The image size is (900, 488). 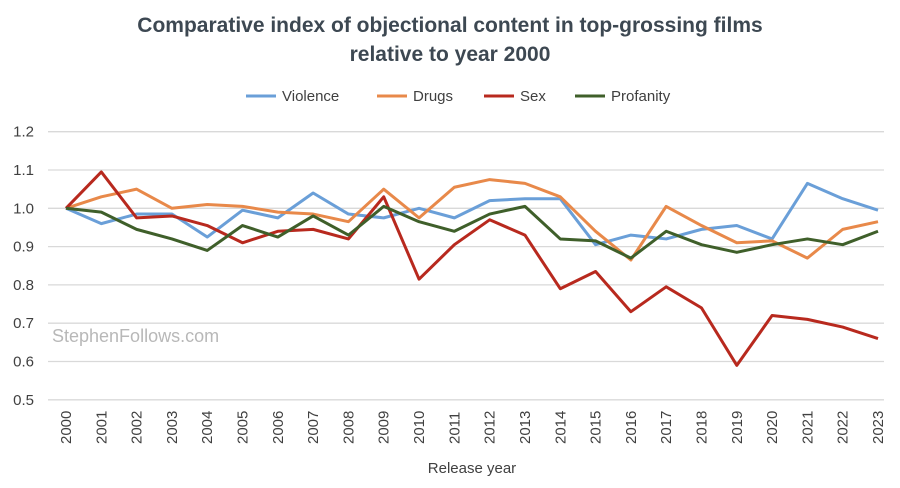 What do you see at coordinates (472, 468) in the screenshot?
I see `x-axis-label: Release year` at bounding box center [472, 468].